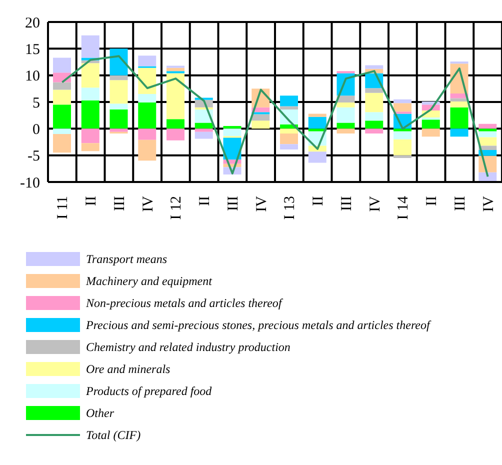 The image size is (502, 465). I want to click on legend-label: Precious and semi-precious stones, precious metals and articles thereof, so click(258, 325).